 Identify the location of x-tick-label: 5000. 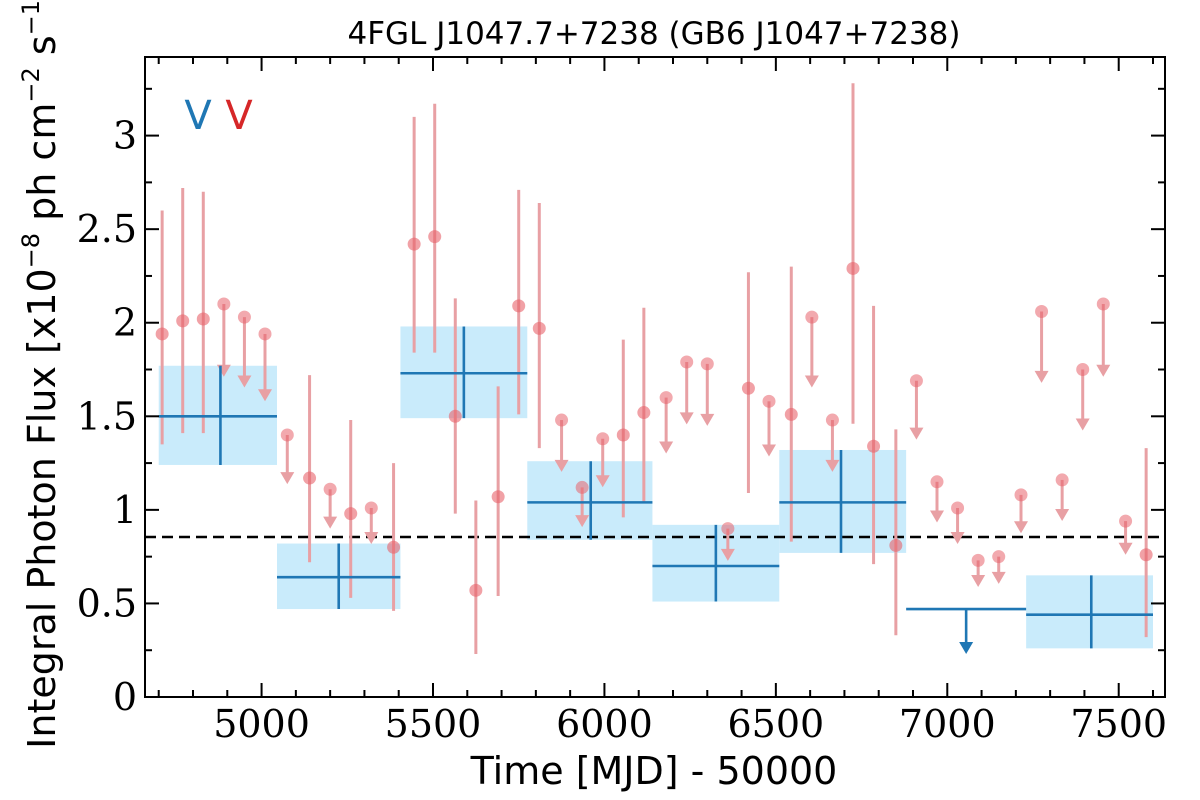
(261, 724).